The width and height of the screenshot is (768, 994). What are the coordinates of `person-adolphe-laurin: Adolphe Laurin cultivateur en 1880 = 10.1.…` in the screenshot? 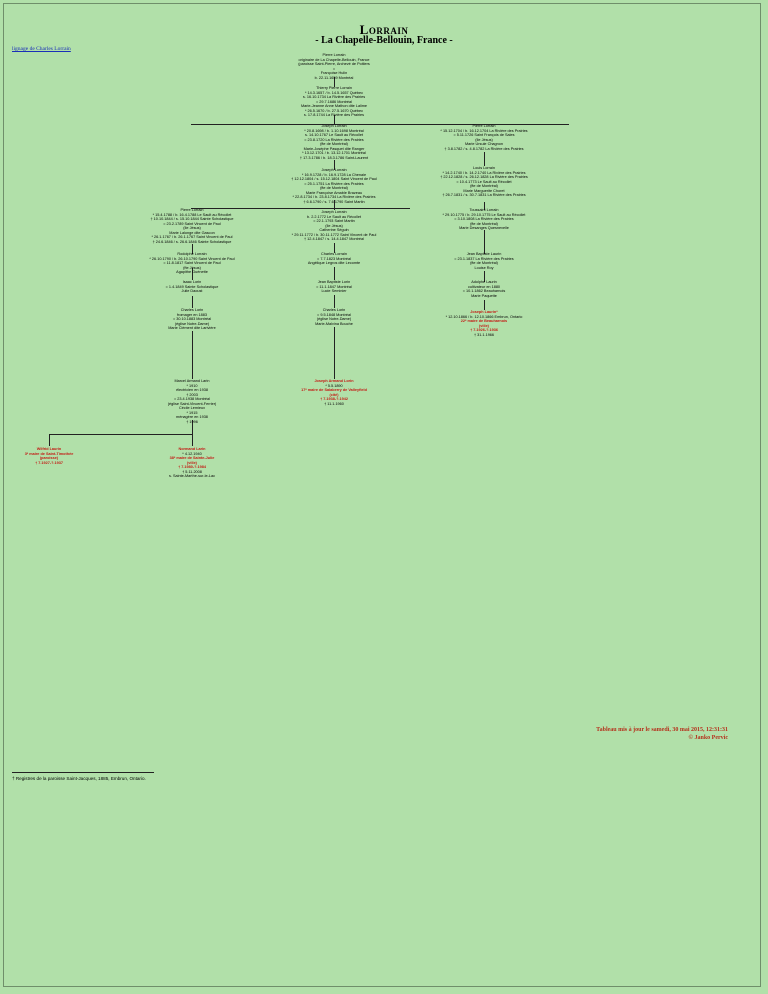 It's located at (484, 289).